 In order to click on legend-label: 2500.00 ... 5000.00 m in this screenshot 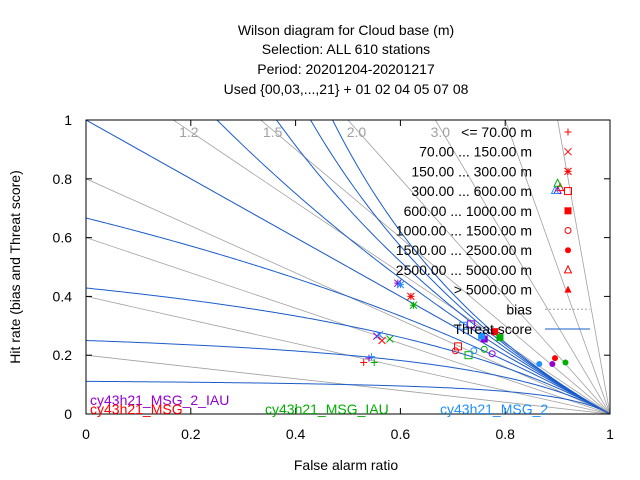, I will do `click(464, 270)`.